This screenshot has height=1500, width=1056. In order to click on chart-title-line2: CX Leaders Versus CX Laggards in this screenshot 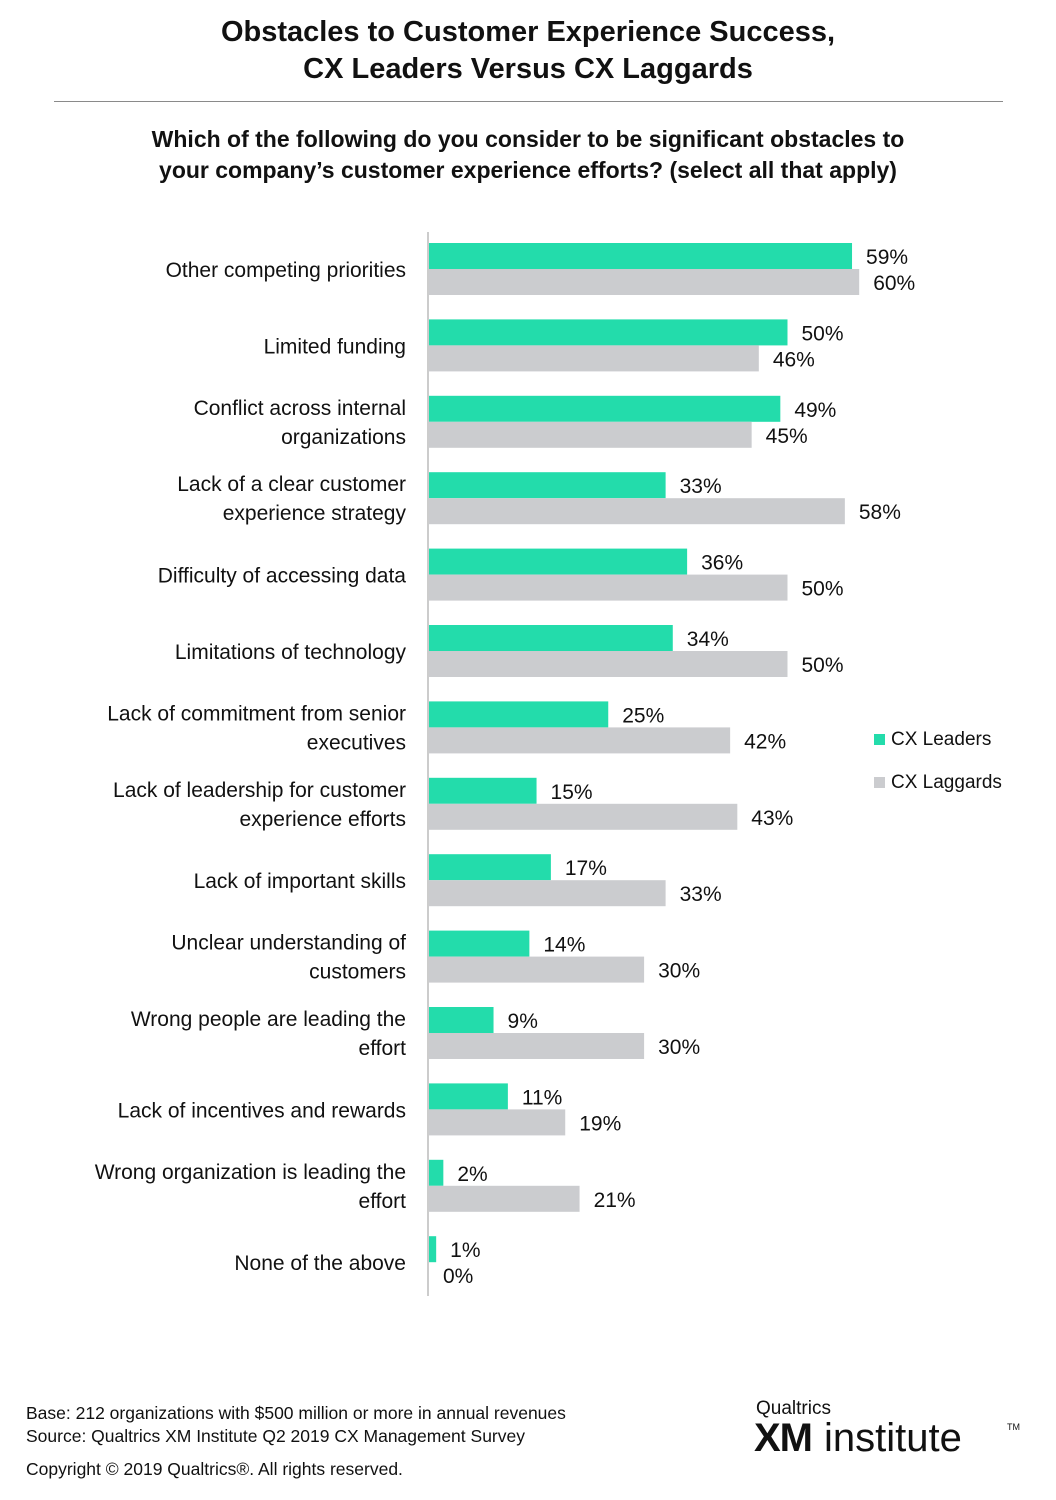, I will do `click(528, 69)`.